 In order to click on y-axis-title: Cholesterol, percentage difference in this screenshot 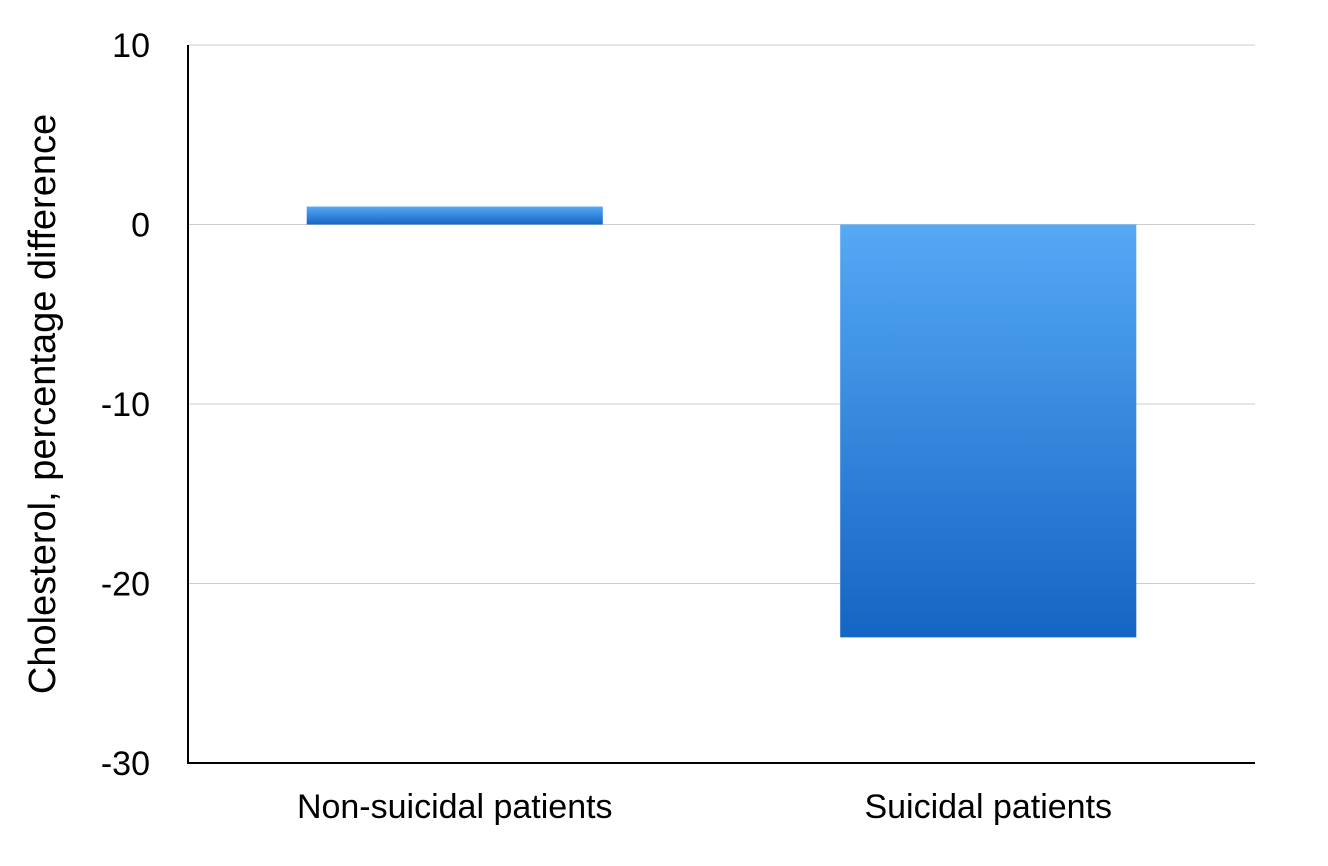, I will do `click(43, 404)`.